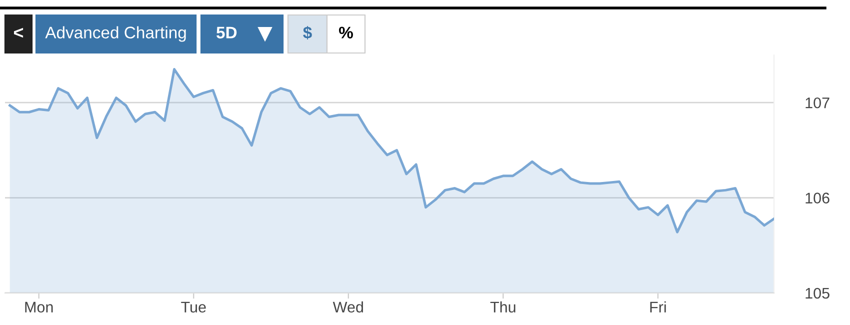 Image resolution: width=850 pixels, height=325 pixels. What do you see at coordinates (226, 32) in the screenshot?
I see `text: 5D` at bounding box center [226, 32].